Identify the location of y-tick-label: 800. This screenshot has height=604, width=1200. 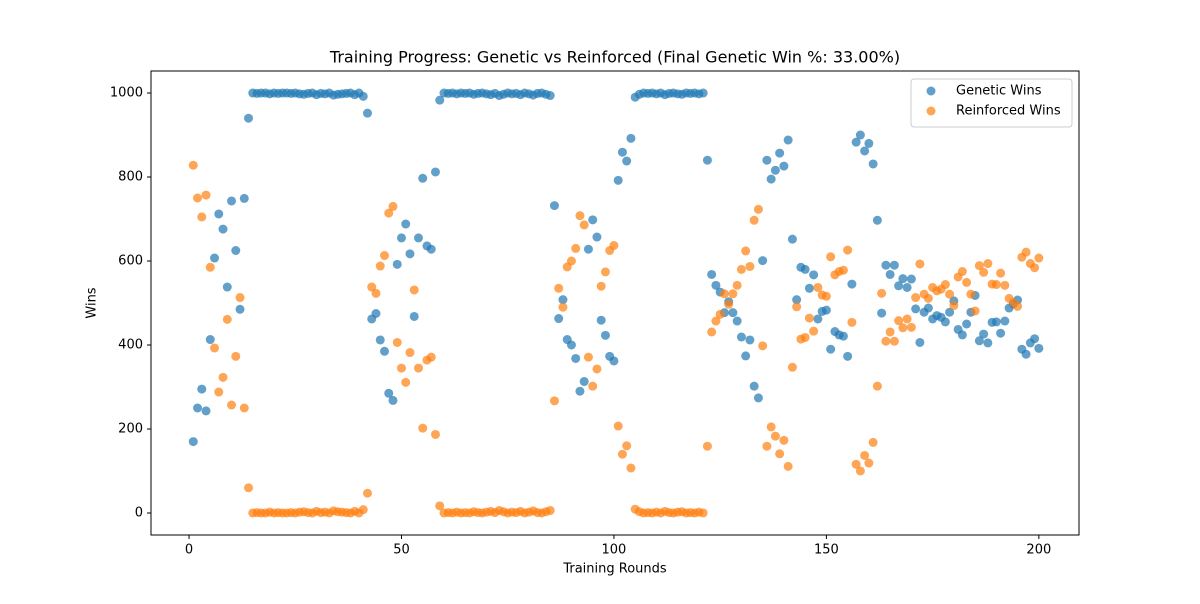
(130, 177).